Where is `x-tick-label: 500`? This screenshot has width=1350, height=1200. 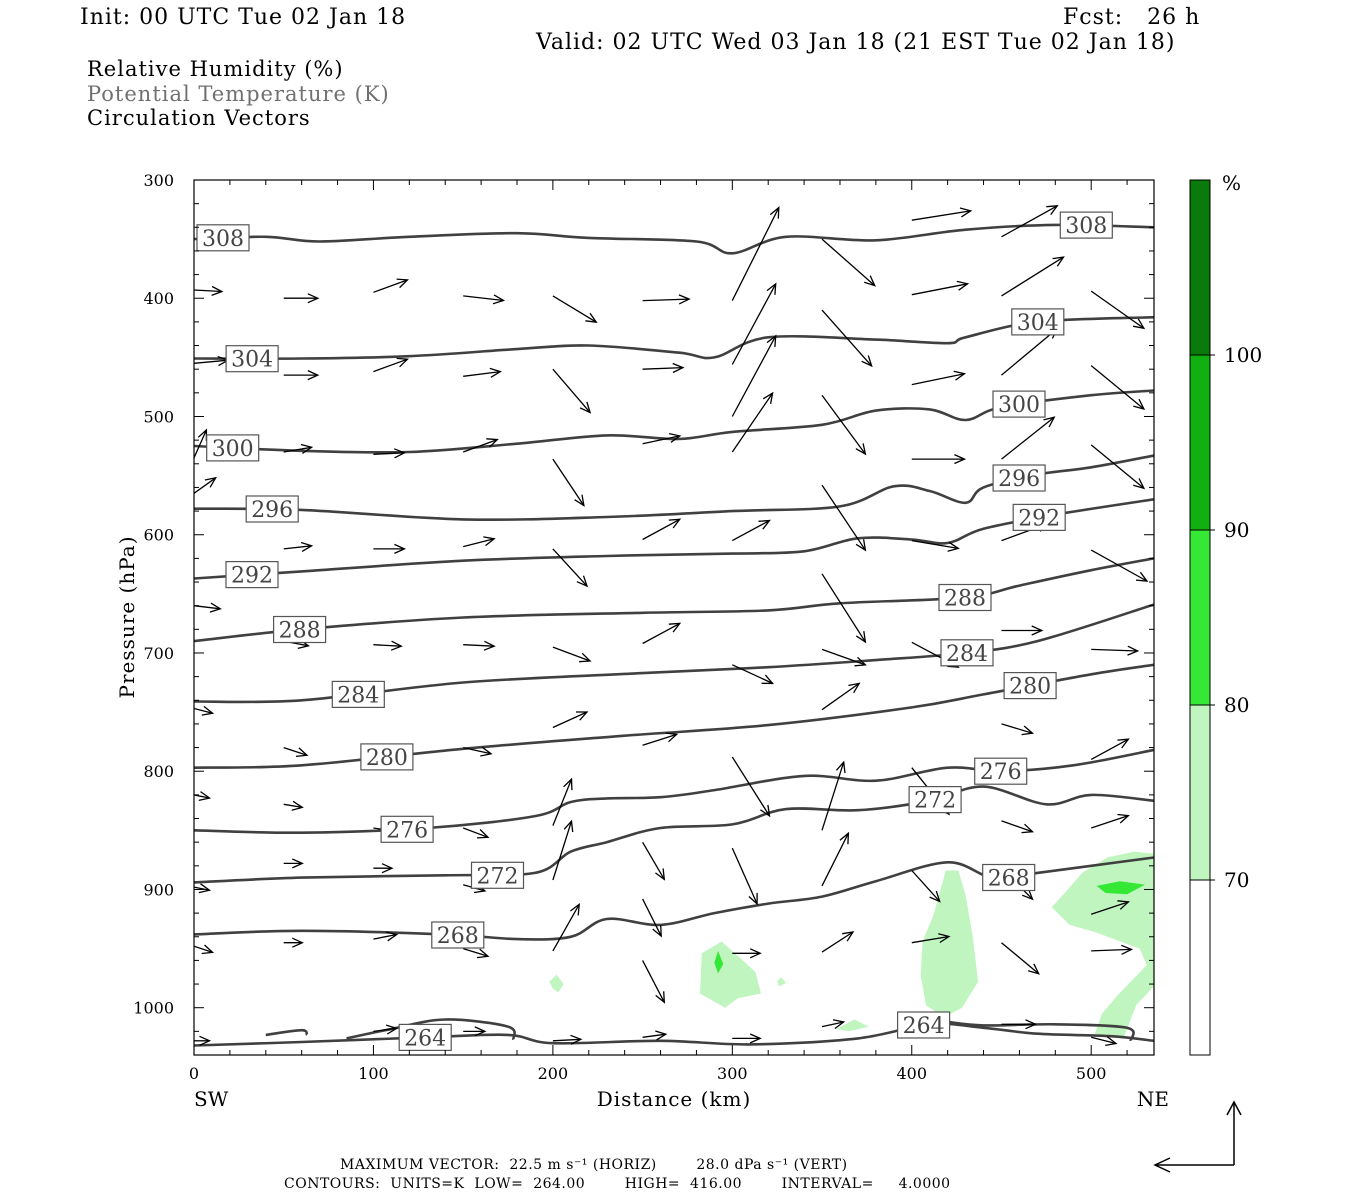 x-tick-label: 500 is located at coordinates (1091, 1073).